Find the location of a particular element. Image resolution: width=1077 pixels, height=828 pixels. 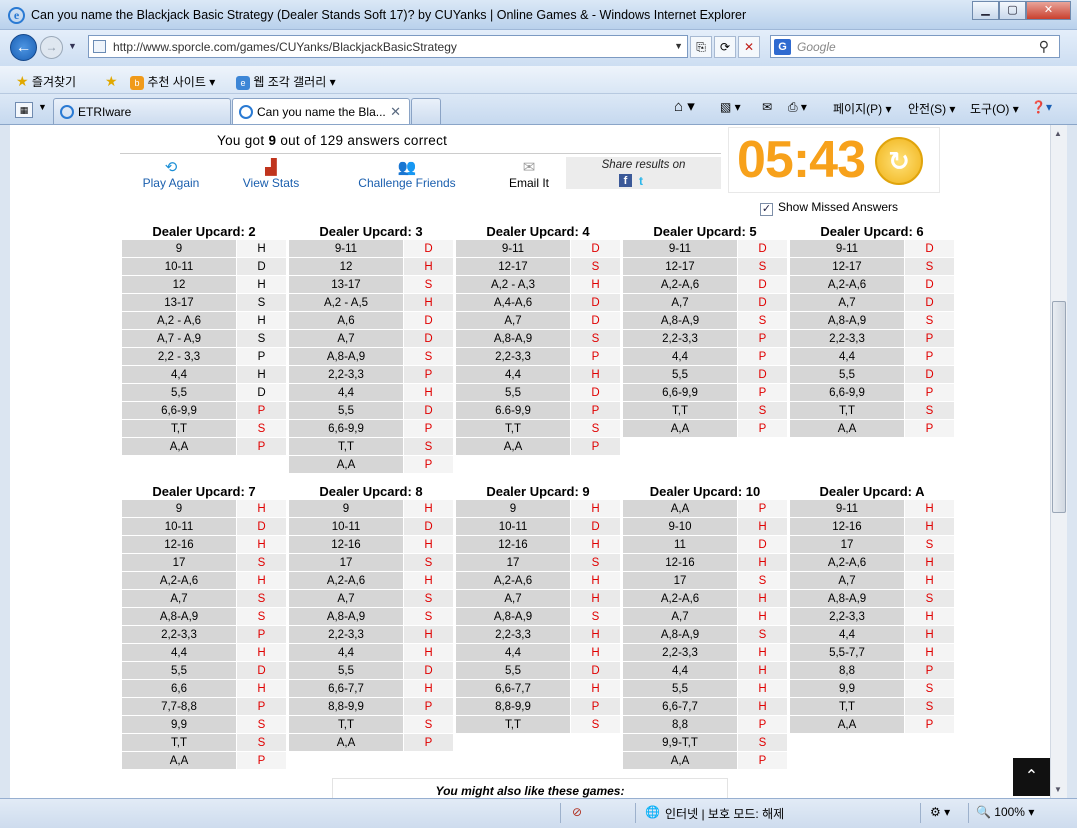

table-row: 5,5 D is located at coordinates (204, 393).